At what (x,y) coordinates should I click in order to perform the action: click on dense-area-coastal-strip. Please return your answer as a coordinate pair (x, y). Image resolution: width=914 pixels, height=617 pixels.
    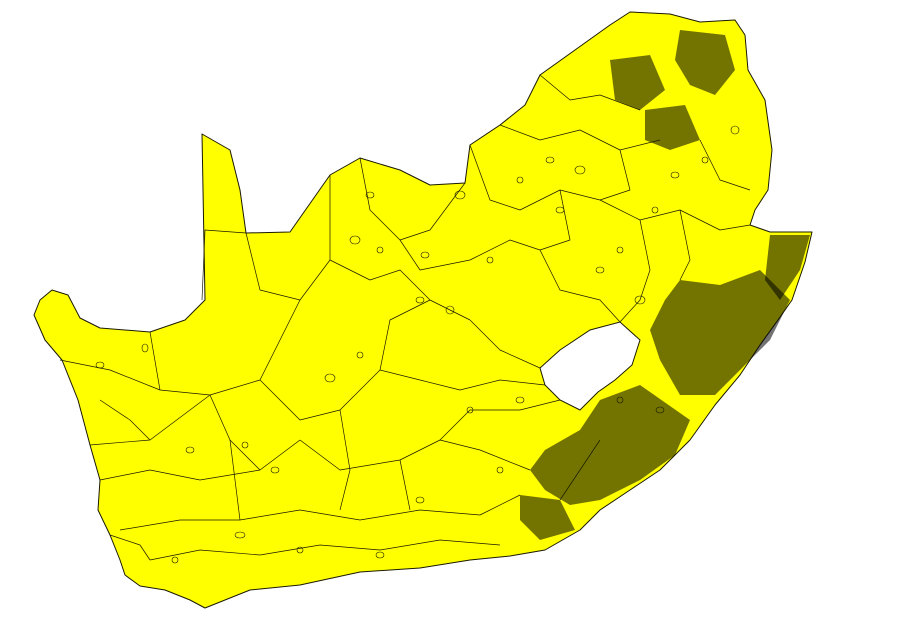
    Looking at the image, I should click on (787, 267).